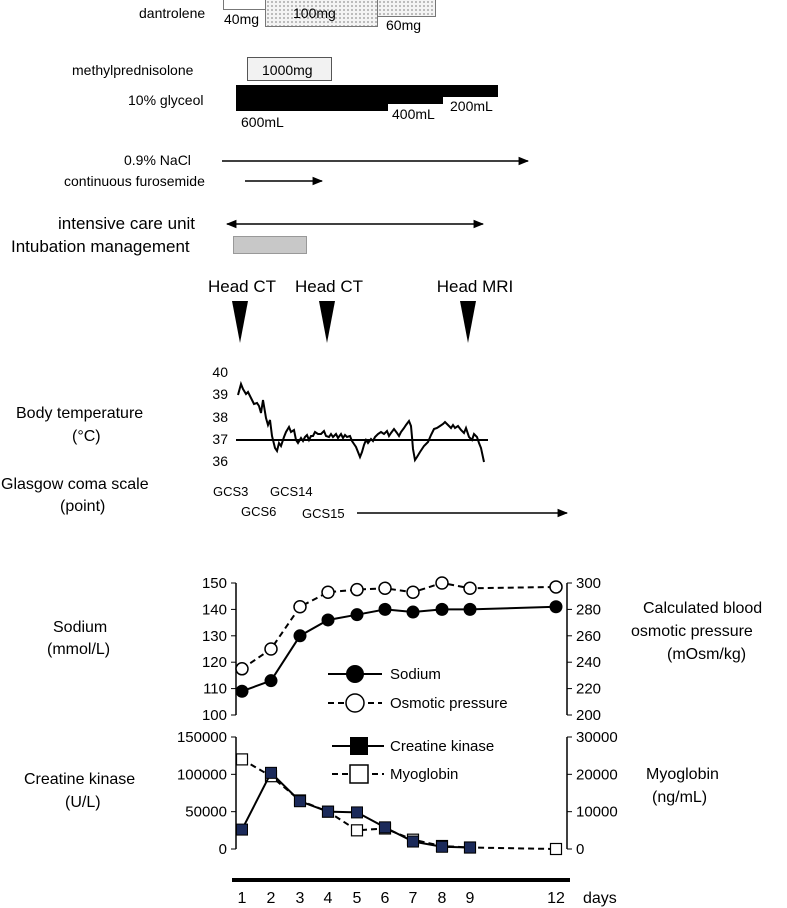 The width and height of the screenshot is (787, 908). I want to click on gcs-value-15: GCS15, so click(323, 513).